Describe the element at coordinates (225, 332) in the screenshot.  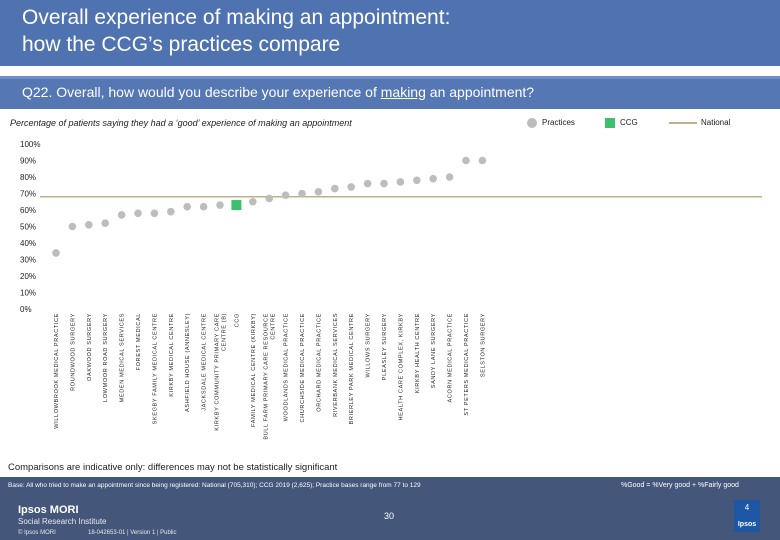
I see `x-tick-label-line: CENTRE (B)` at that location.